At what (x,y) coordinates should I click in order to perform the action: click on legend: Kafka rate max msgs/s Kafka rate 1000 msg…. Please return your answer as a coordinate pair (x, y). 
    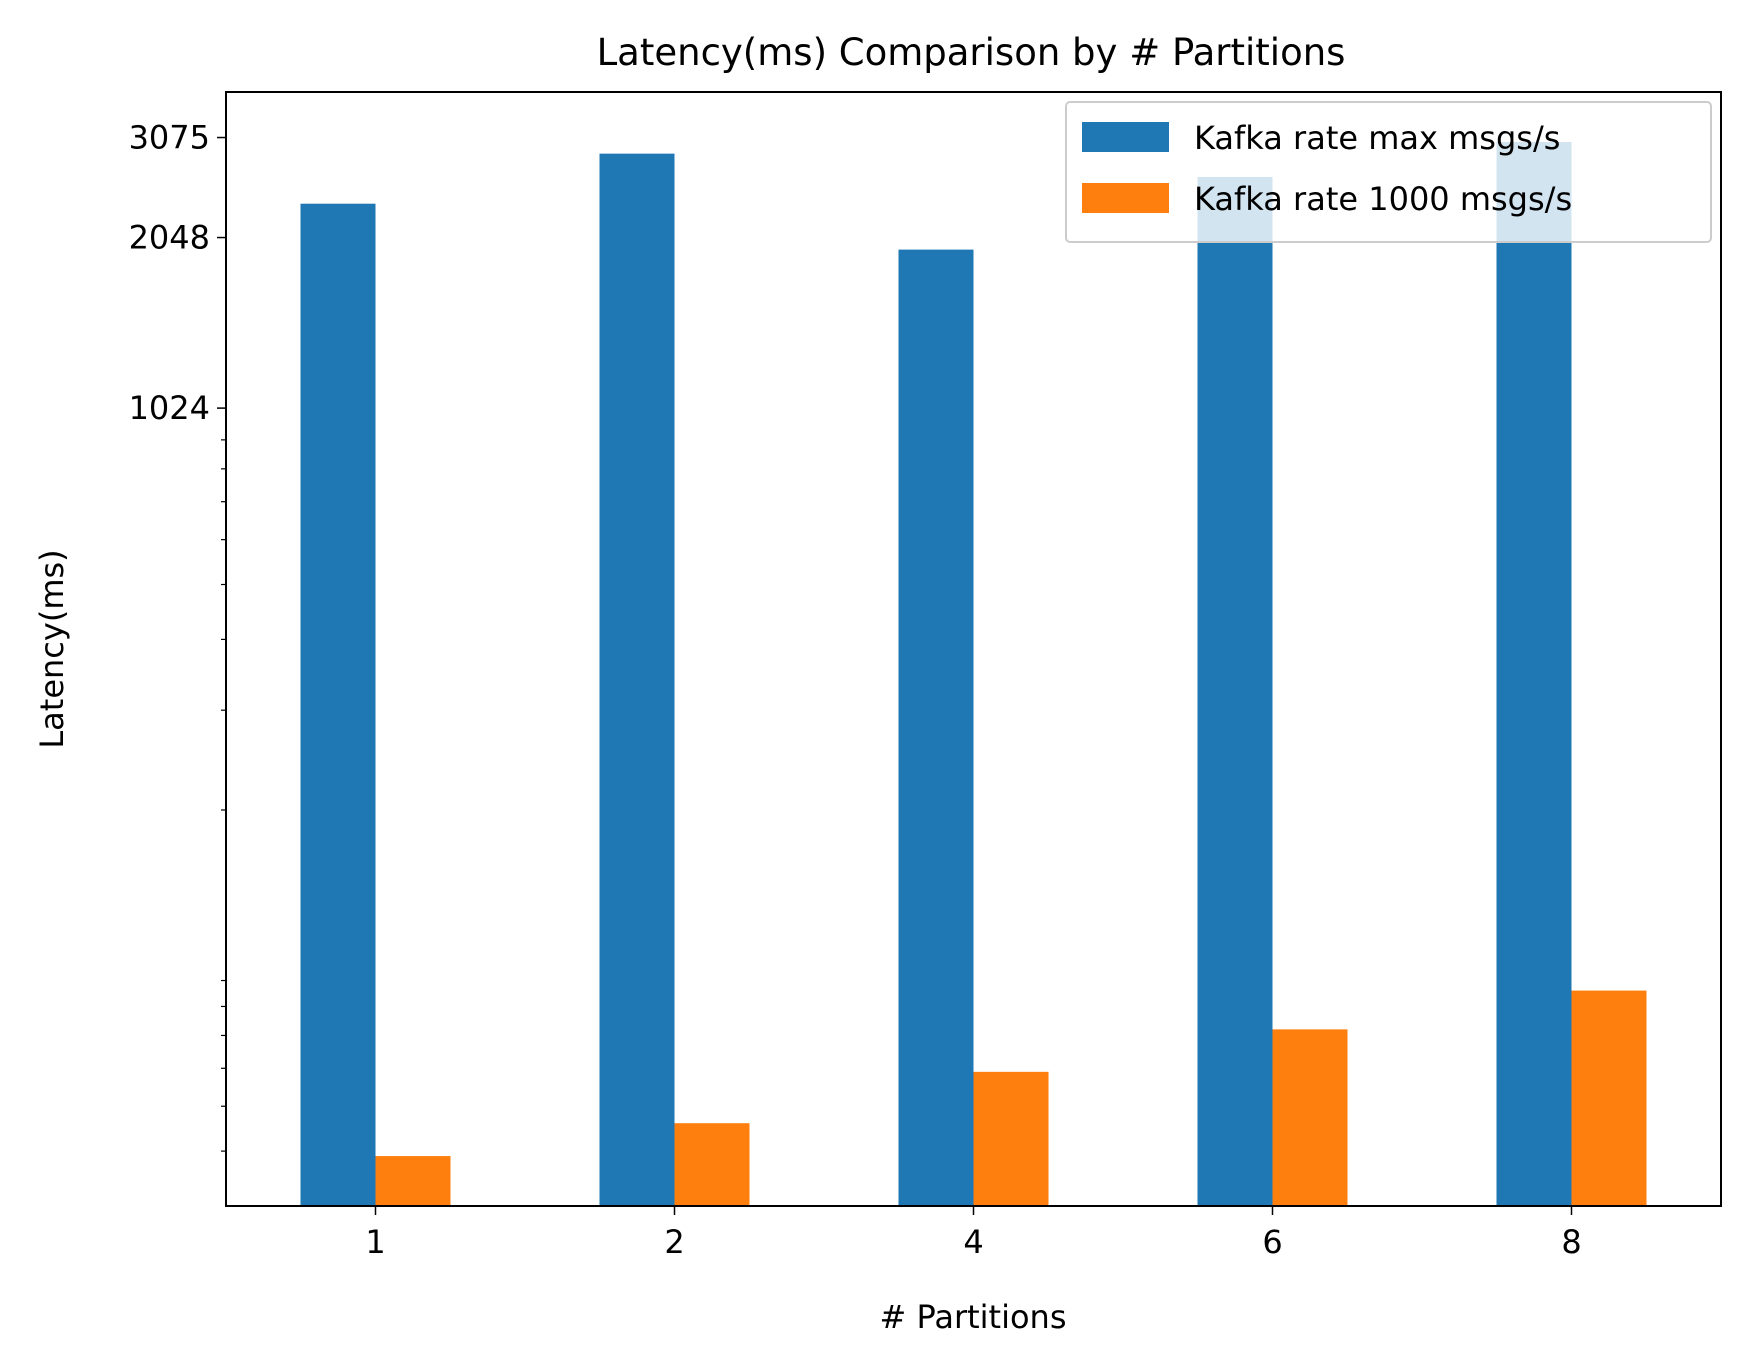
    Looking at the image, I should click on (1388, 172).